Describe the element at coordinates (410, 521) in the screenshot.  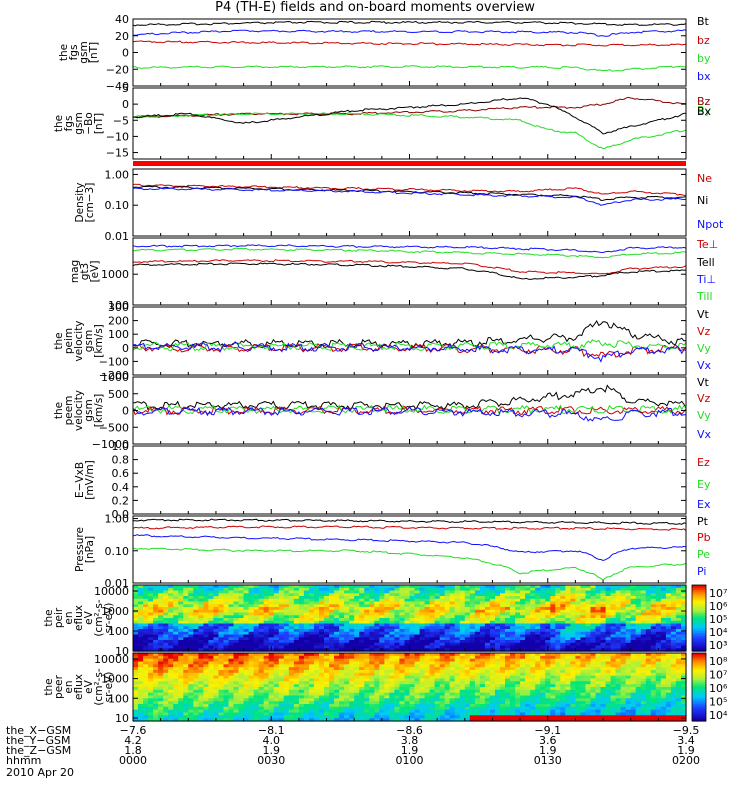
I see `series-line-Pt` at that location.